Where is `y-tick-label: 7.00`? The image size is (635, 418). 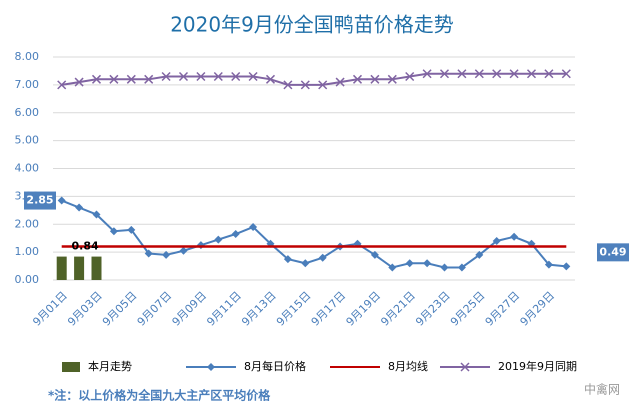
y-tick-label: 7.00 is located at coordinates (27, 84).